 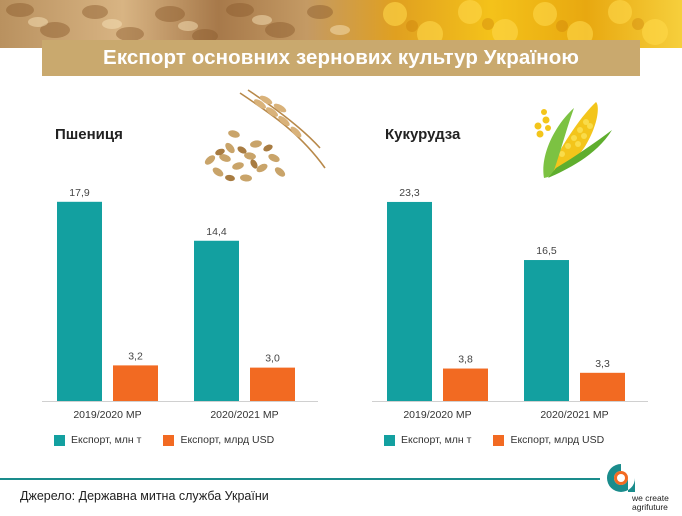 I want to click on wheat-icon, so click(x=265, y=135).